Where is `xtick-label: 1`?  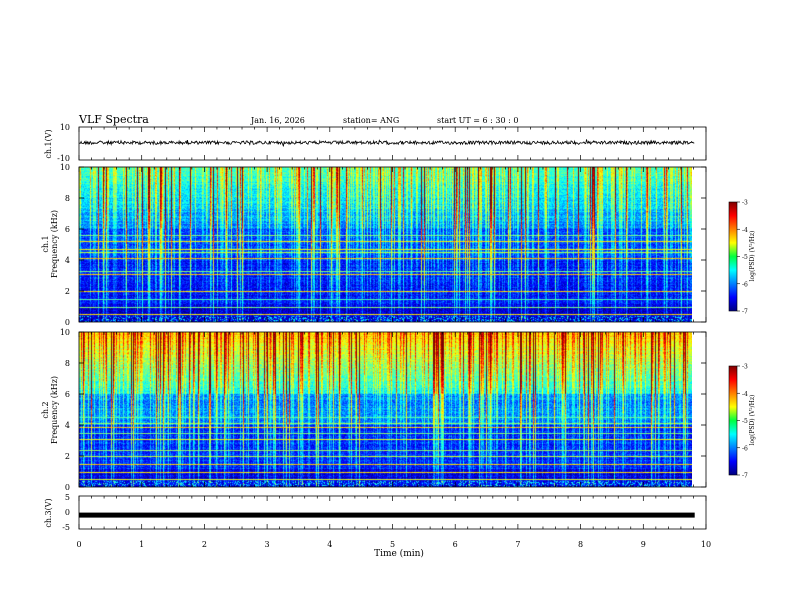
xtick-label: 1 is located at coordinates (141, 544).